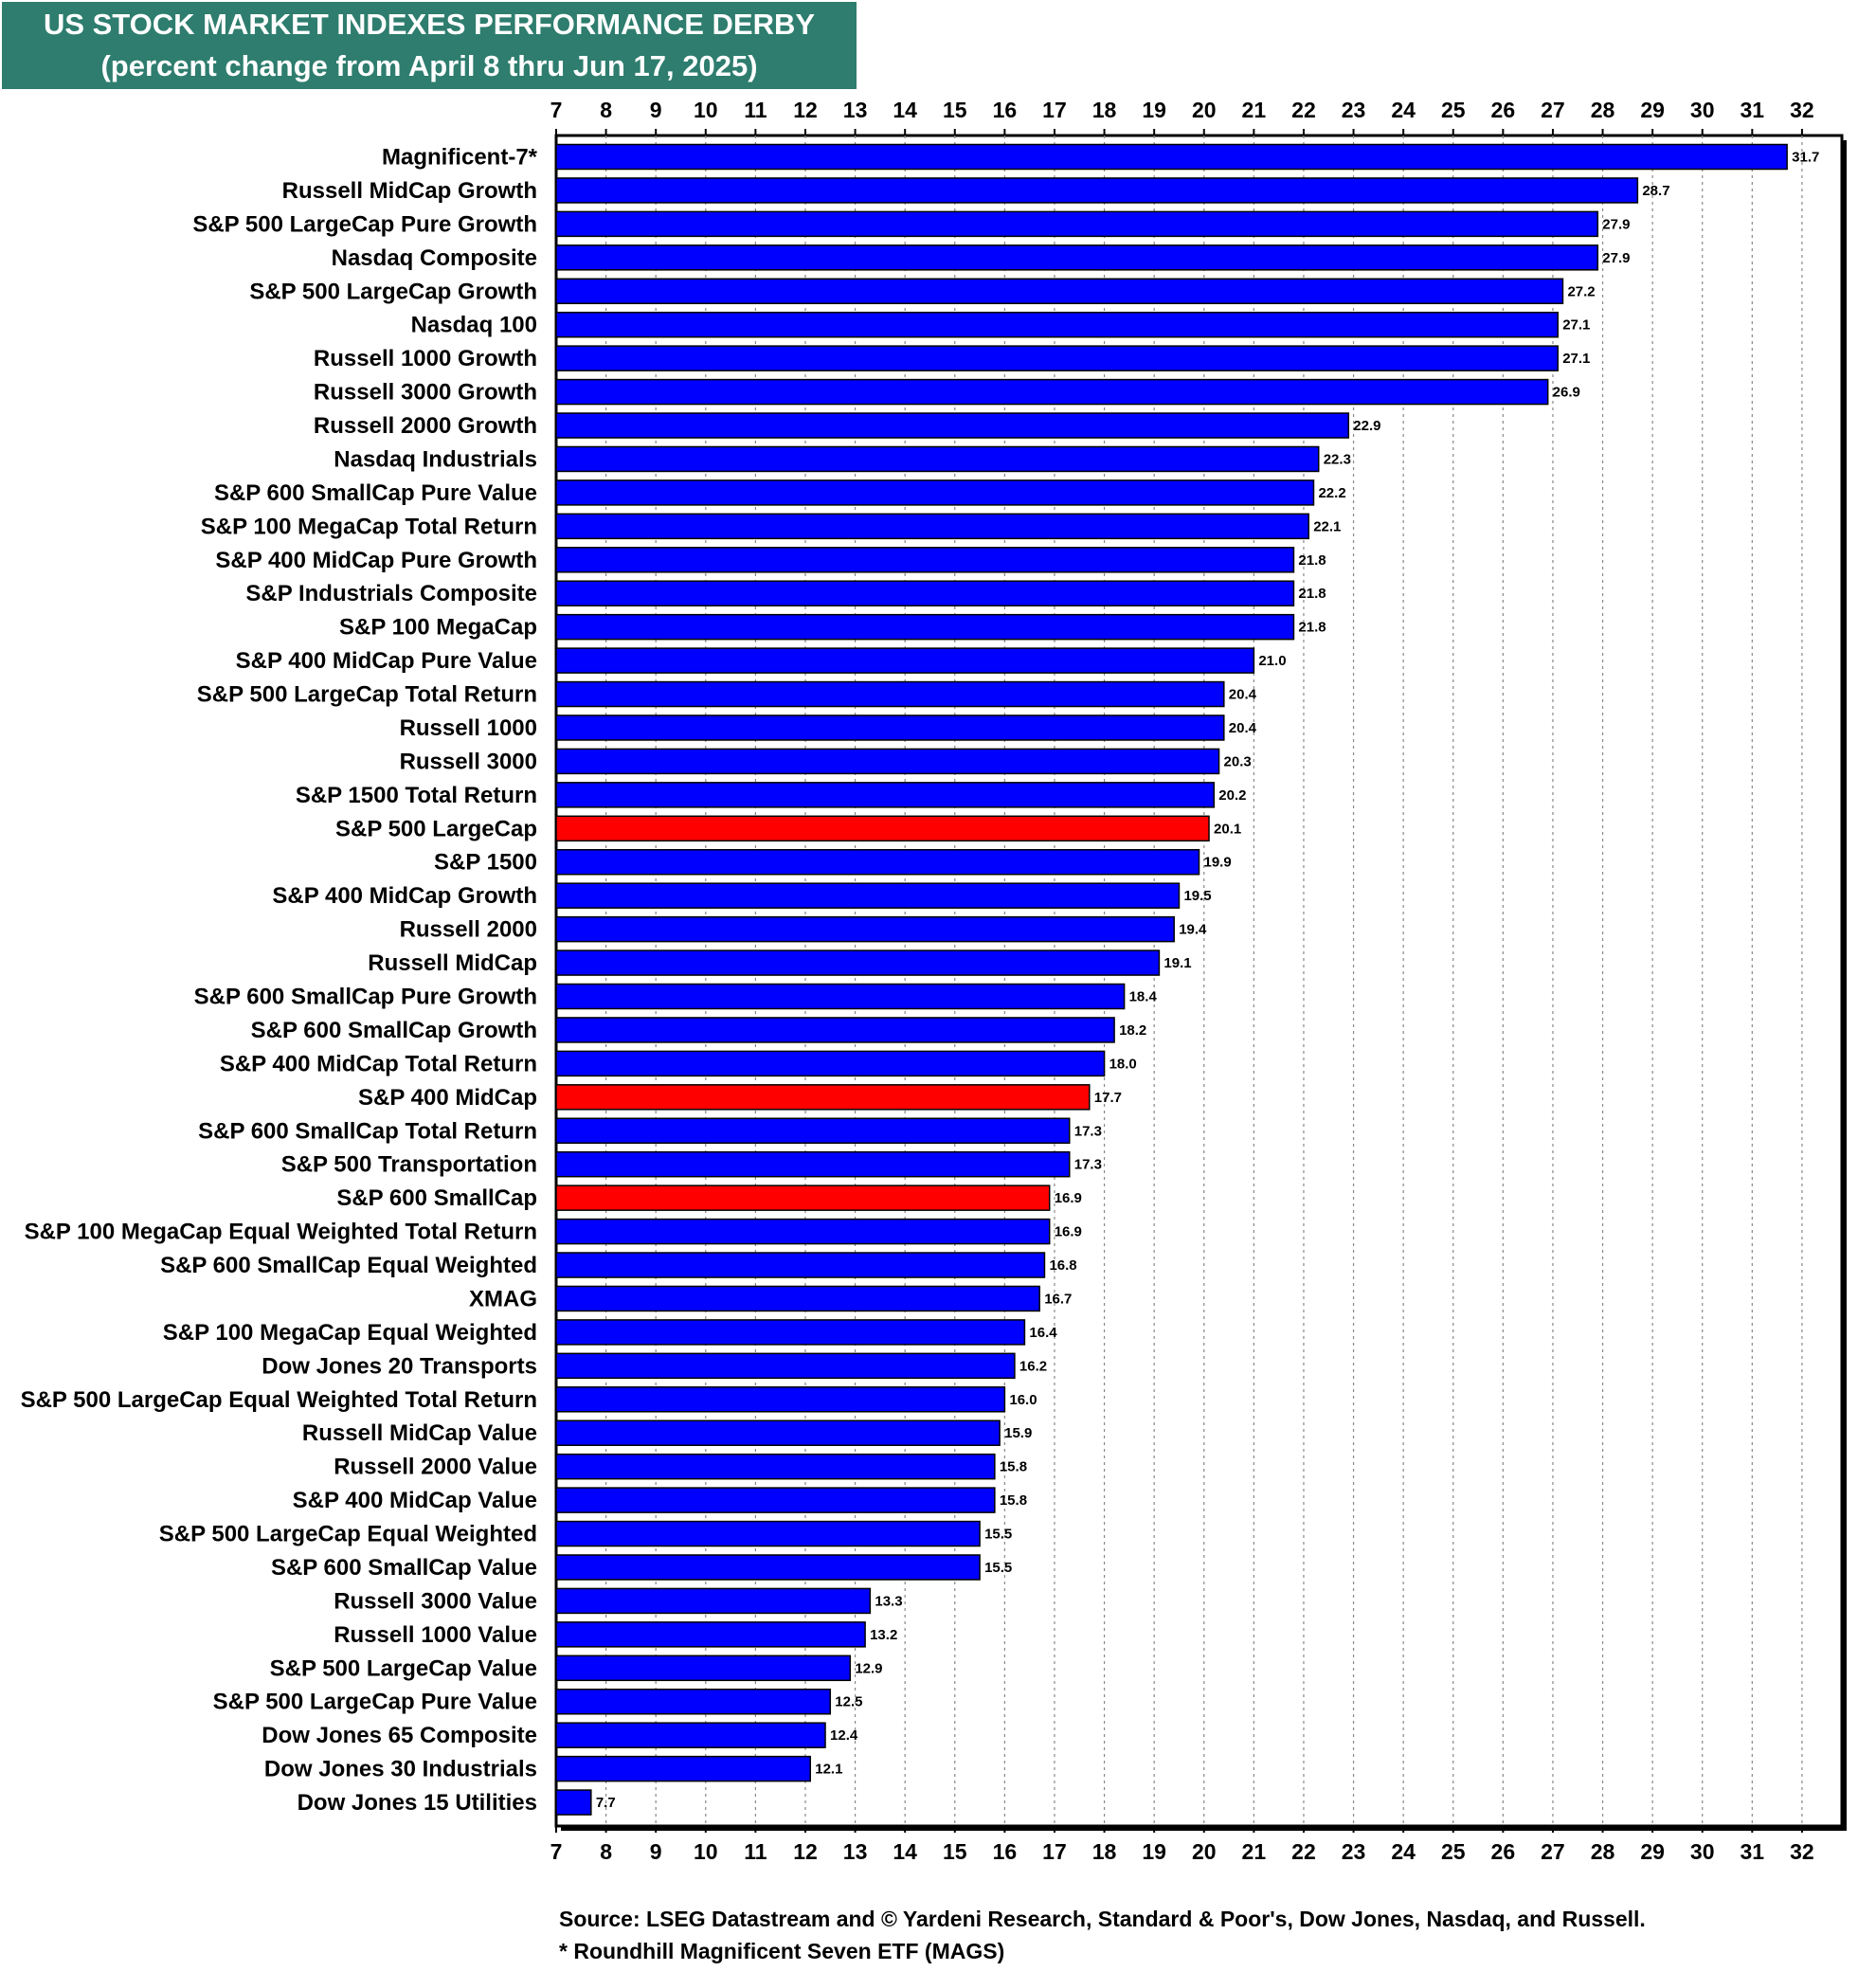 The width and height of the screenshot is (1876, 1971). Describe the element at coordinates (425, 426) in the screenshot. I see `category-label: Russell 2000 Growth` at that location.